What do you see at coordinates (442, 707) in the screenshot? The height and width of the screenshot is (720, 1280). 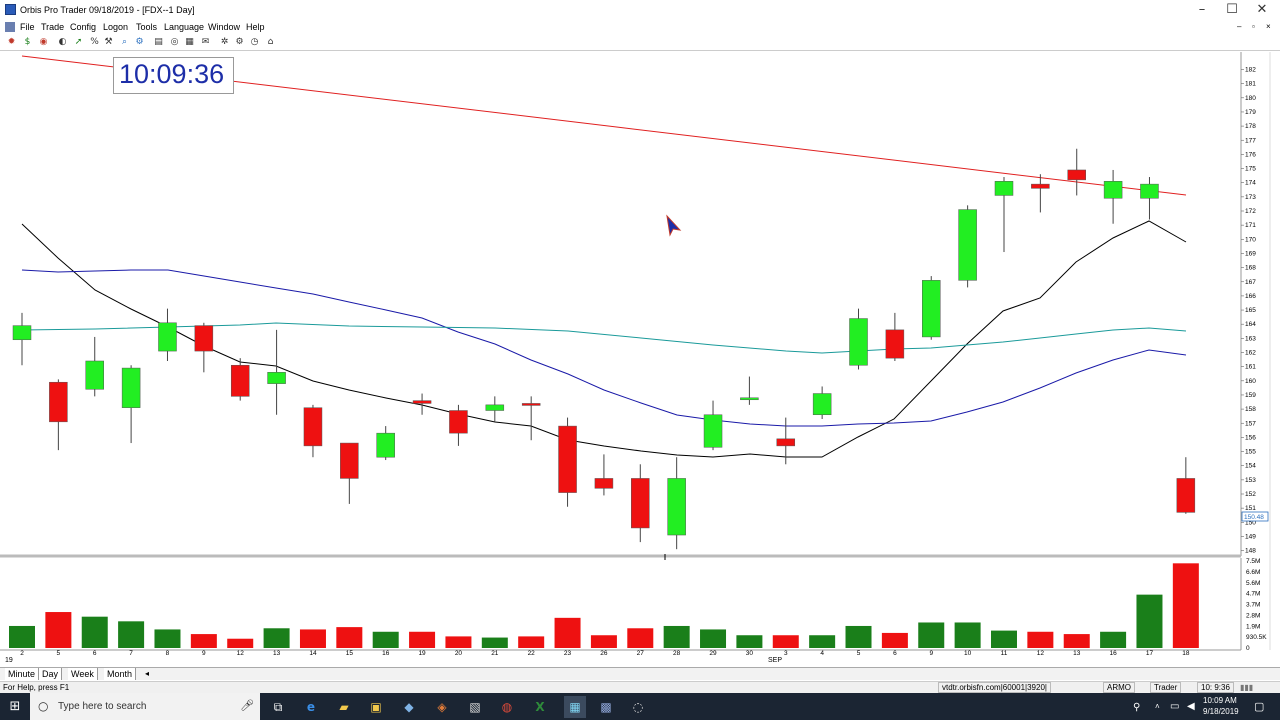 I see `app-icon-2: ◈` at bounding box center [442, 707].